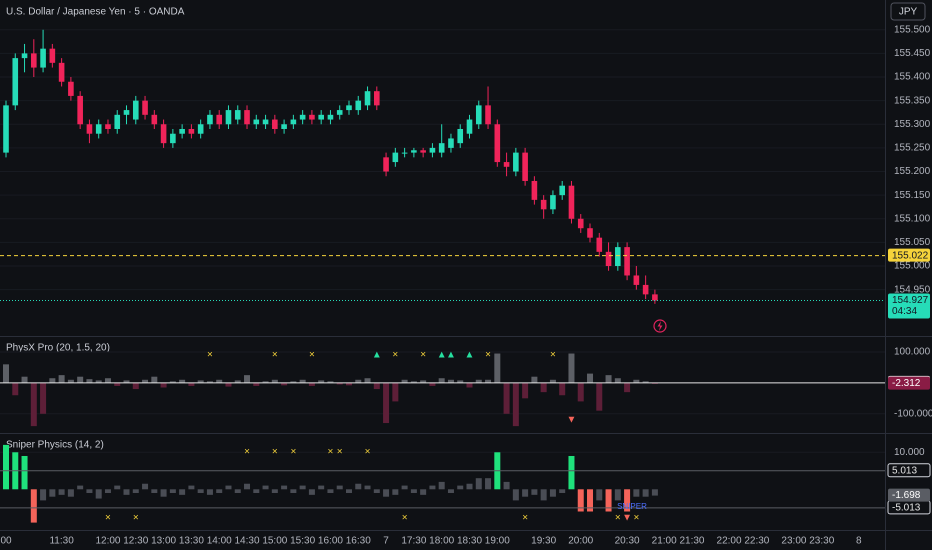 The image size is (932, 550). What do you see at coordinates (910, 255) in the screenshot?
I see `price-label: 155.022` at bounding box center [910, 255].